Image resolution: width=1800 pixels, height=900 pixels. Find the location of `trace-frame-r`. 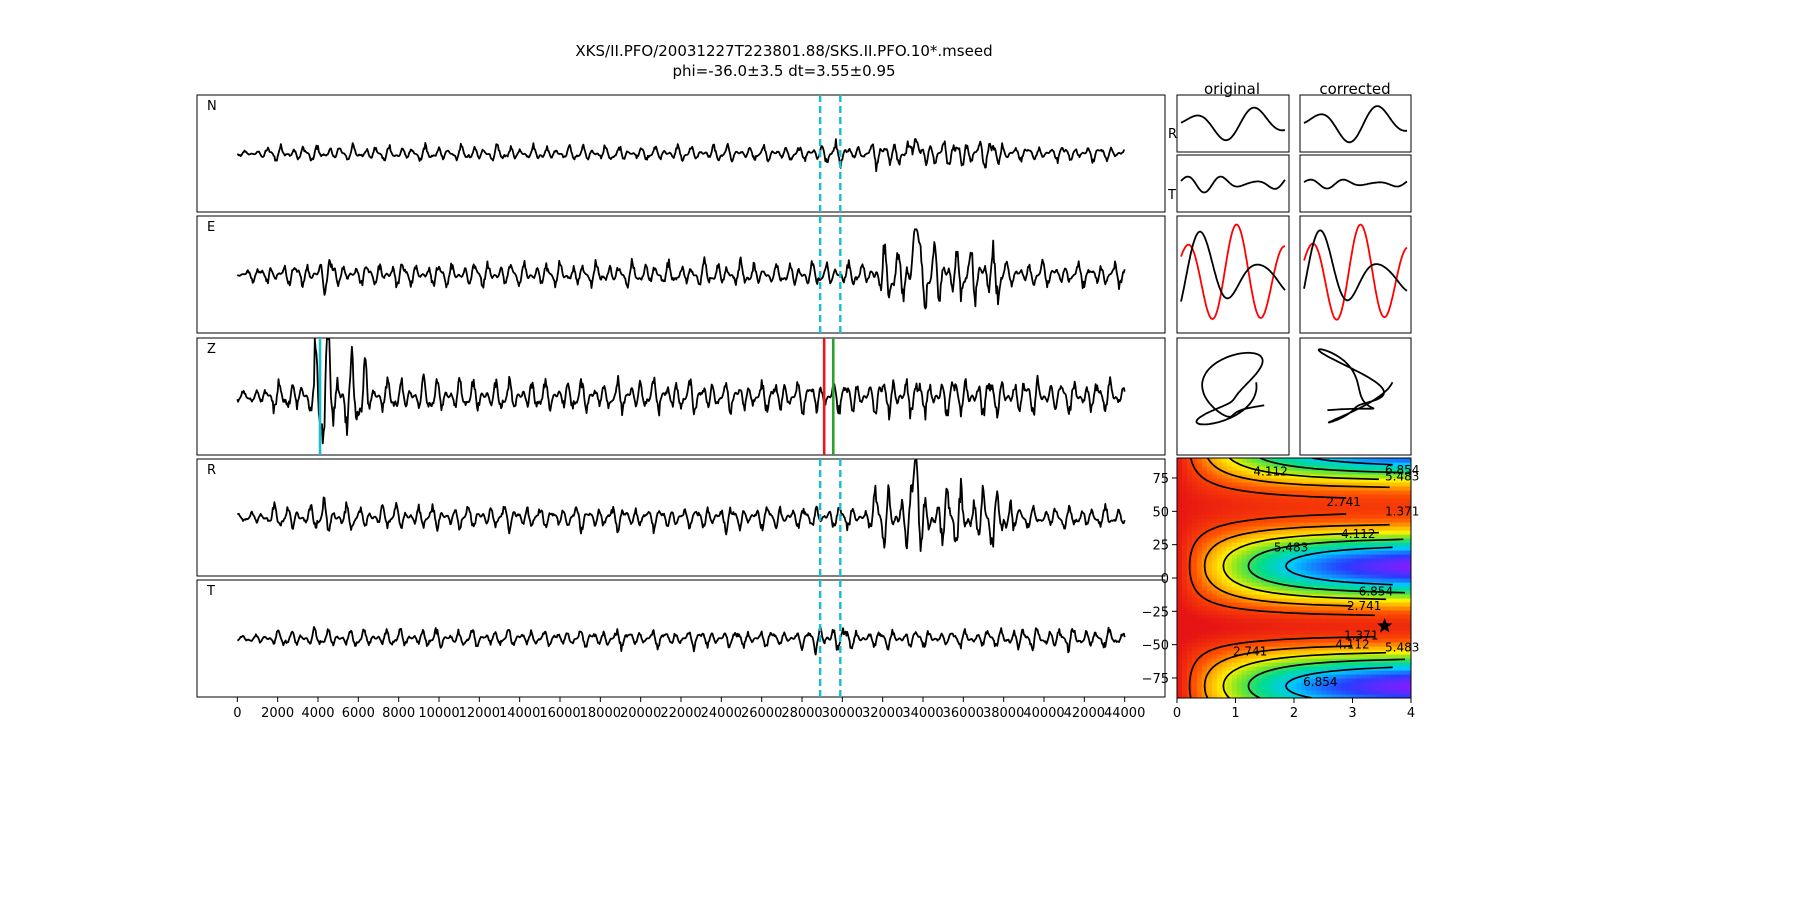

trace-frame-r is located at coordinates (681, 517).